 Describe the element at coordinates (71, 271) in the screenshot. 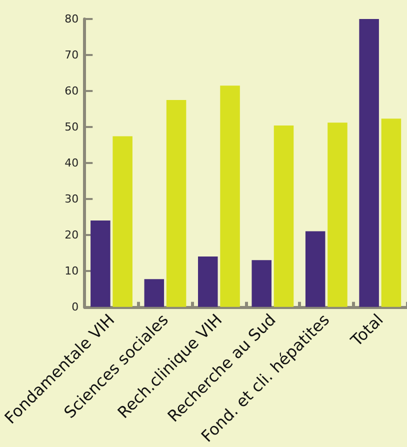

I see `y-tick-label: 10` at that location.